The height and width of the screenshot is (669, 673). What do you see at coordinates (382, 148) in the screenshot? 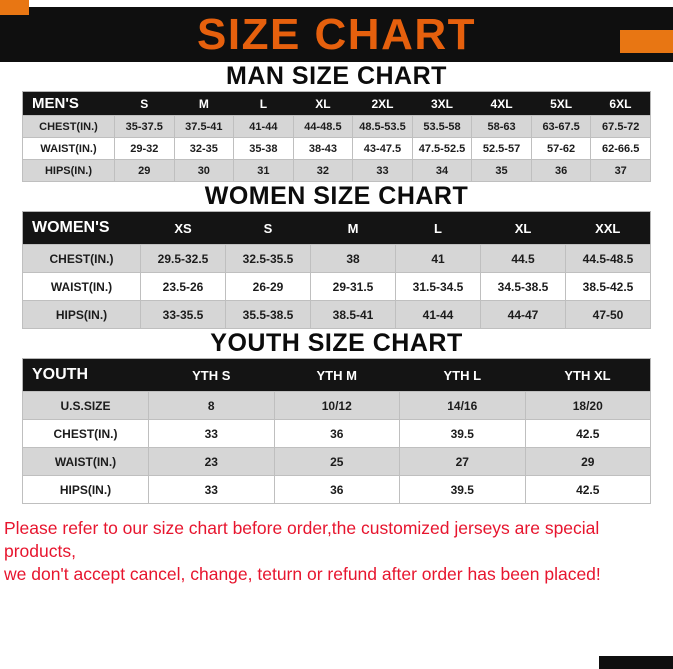
I see `value-cell: 43-47.5` at bounding box center [382, 148].